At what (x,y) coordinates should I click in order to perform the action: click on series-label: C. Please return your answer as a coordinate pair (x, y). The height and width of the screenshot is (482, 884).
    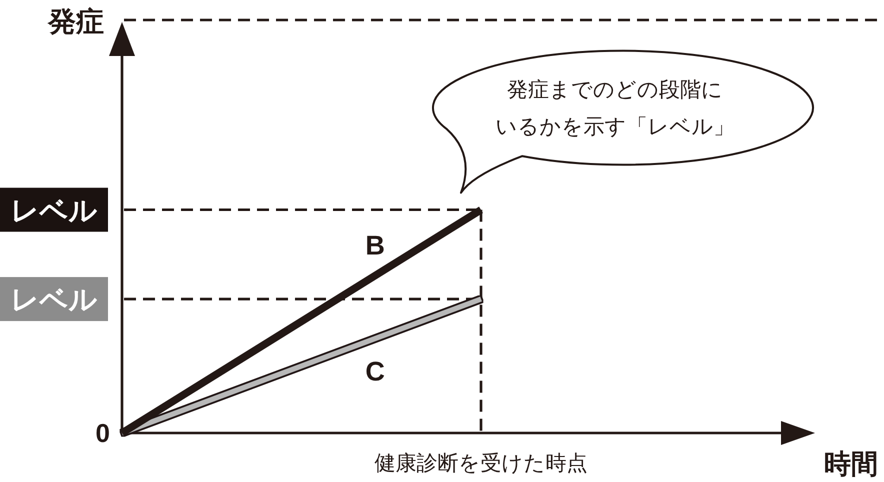
    Looking at the image, I should click on (375, 371).